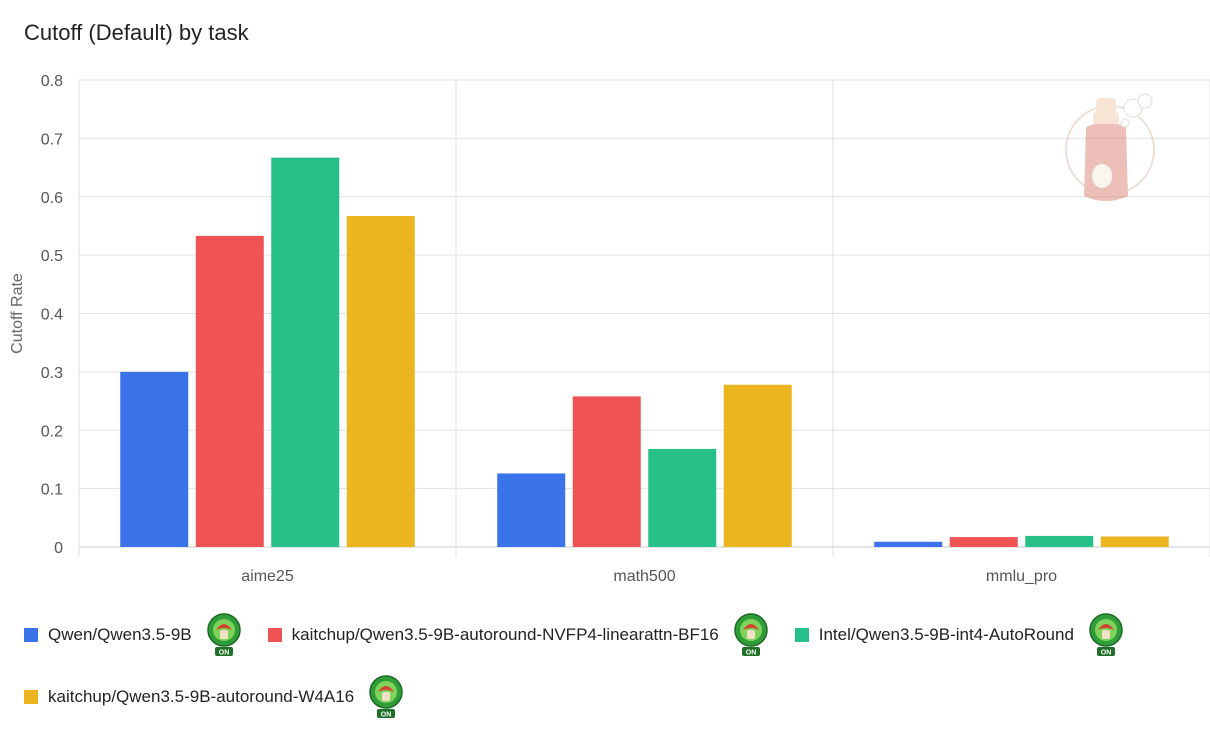 This screenshot has width=1210, height=745. Describe the element at coordinates (52, 256) in the screenshot. I see `y-tick-label: 0.5` at that location.